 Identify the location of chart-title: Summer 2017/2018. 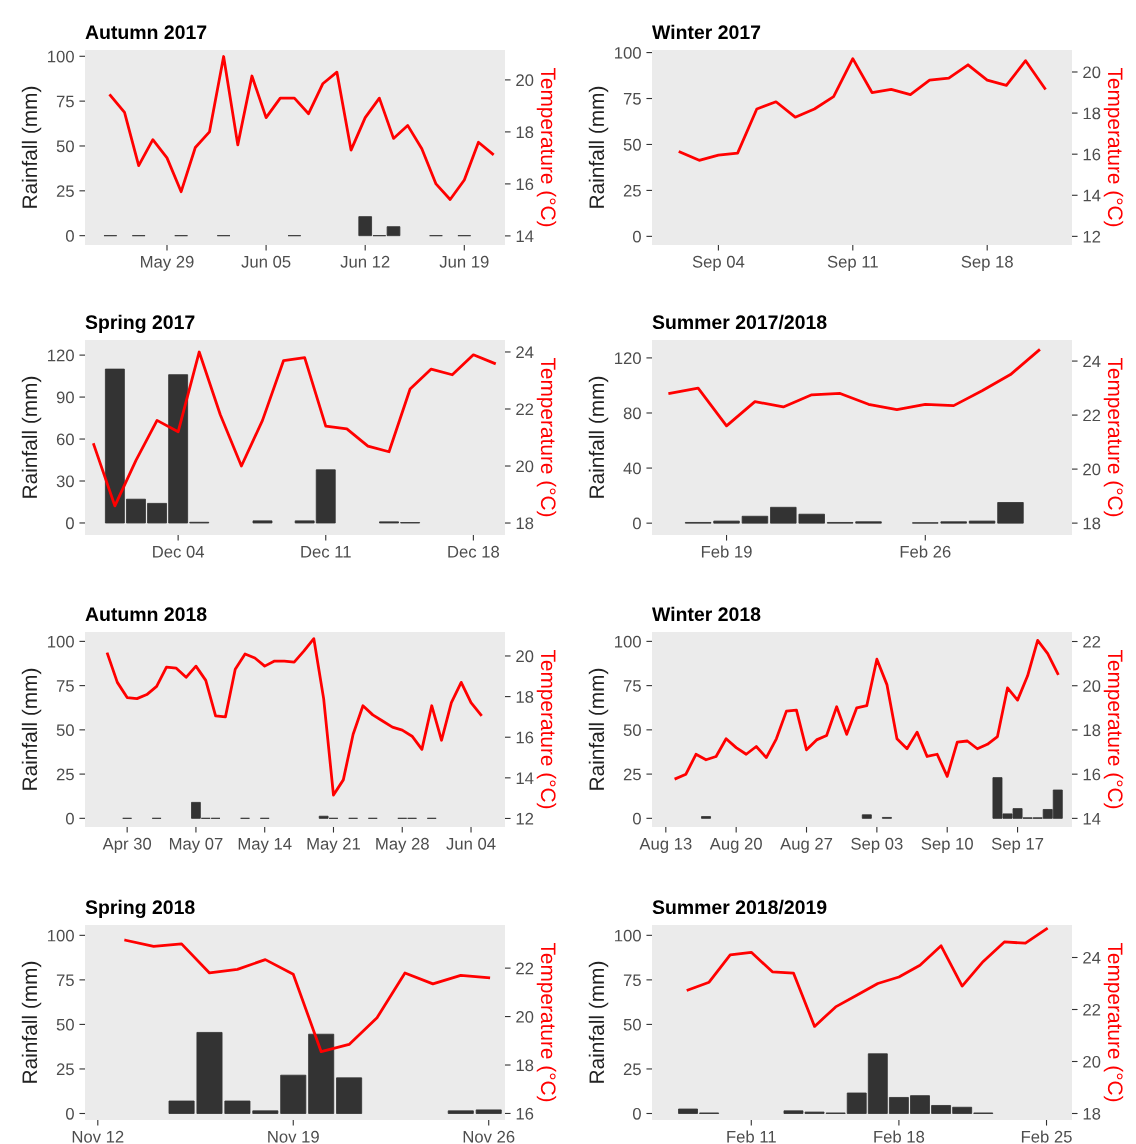
(739, 322).